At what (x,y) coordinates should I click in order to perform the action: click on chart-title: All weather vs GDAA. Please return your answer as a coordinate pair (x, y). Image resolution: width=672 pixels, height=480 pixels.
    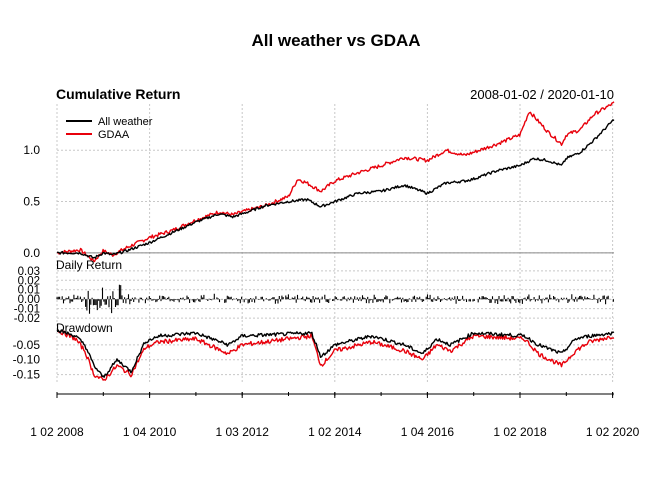
    Looking at the image, I should click on (335, 40).